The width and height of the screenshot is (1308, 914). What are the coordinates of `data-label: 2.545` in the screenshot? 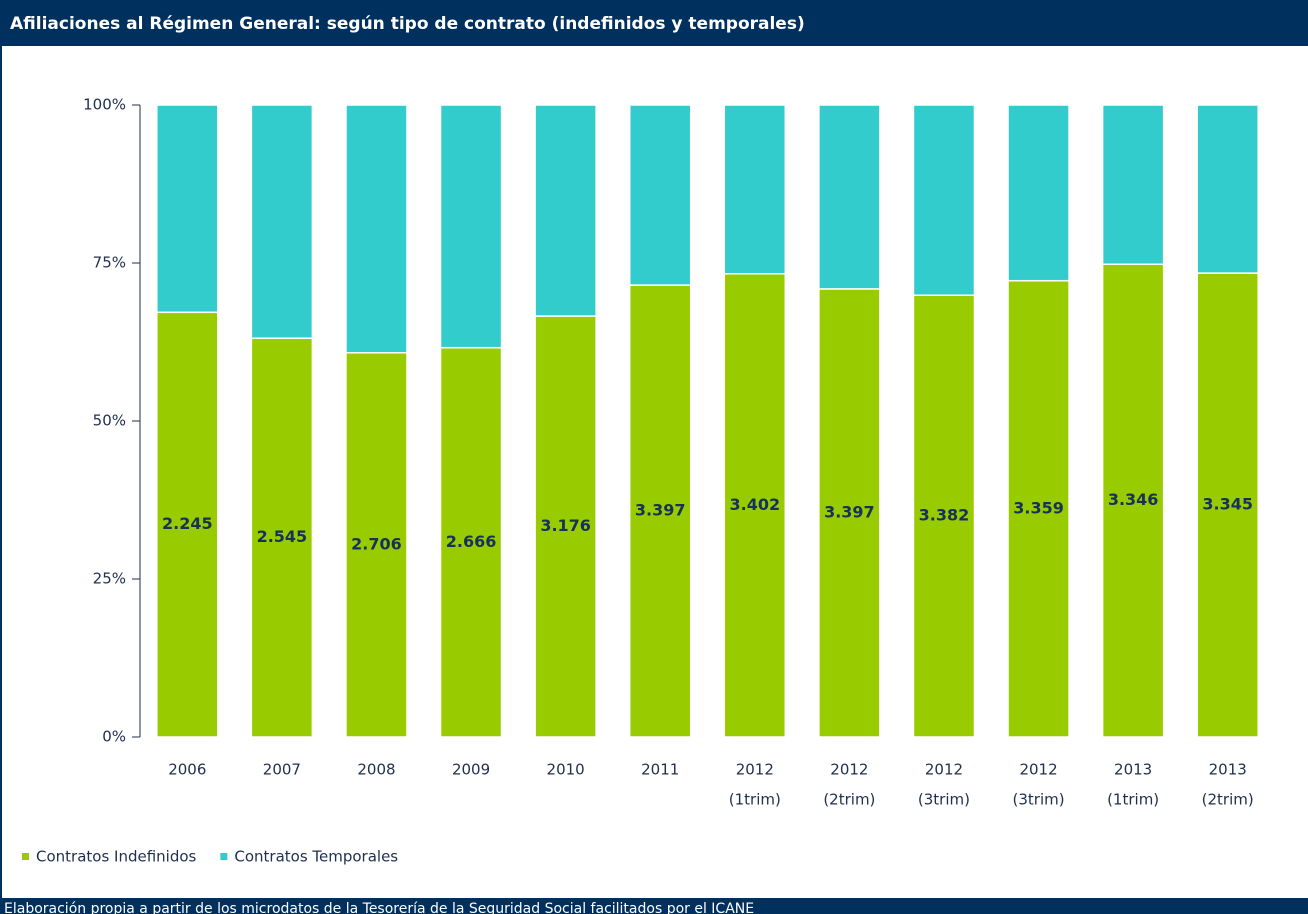 It's located at (282, 536).